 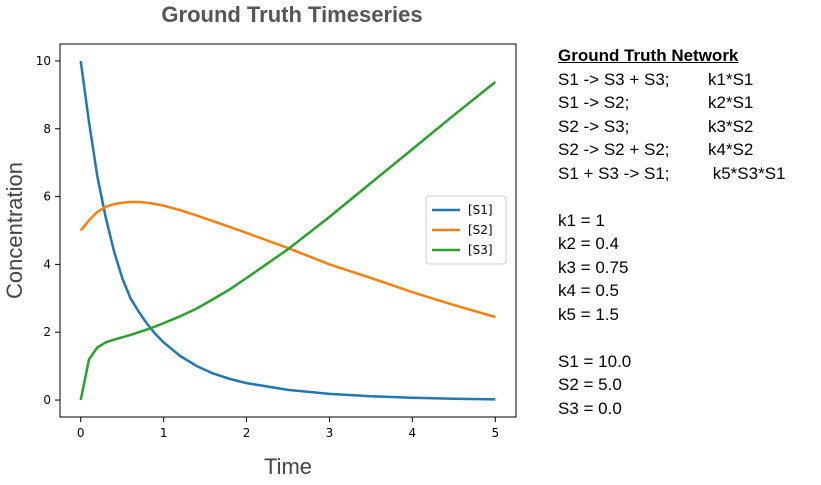 I want to click on x-axis-label: Time, so click(x=288, y=466).